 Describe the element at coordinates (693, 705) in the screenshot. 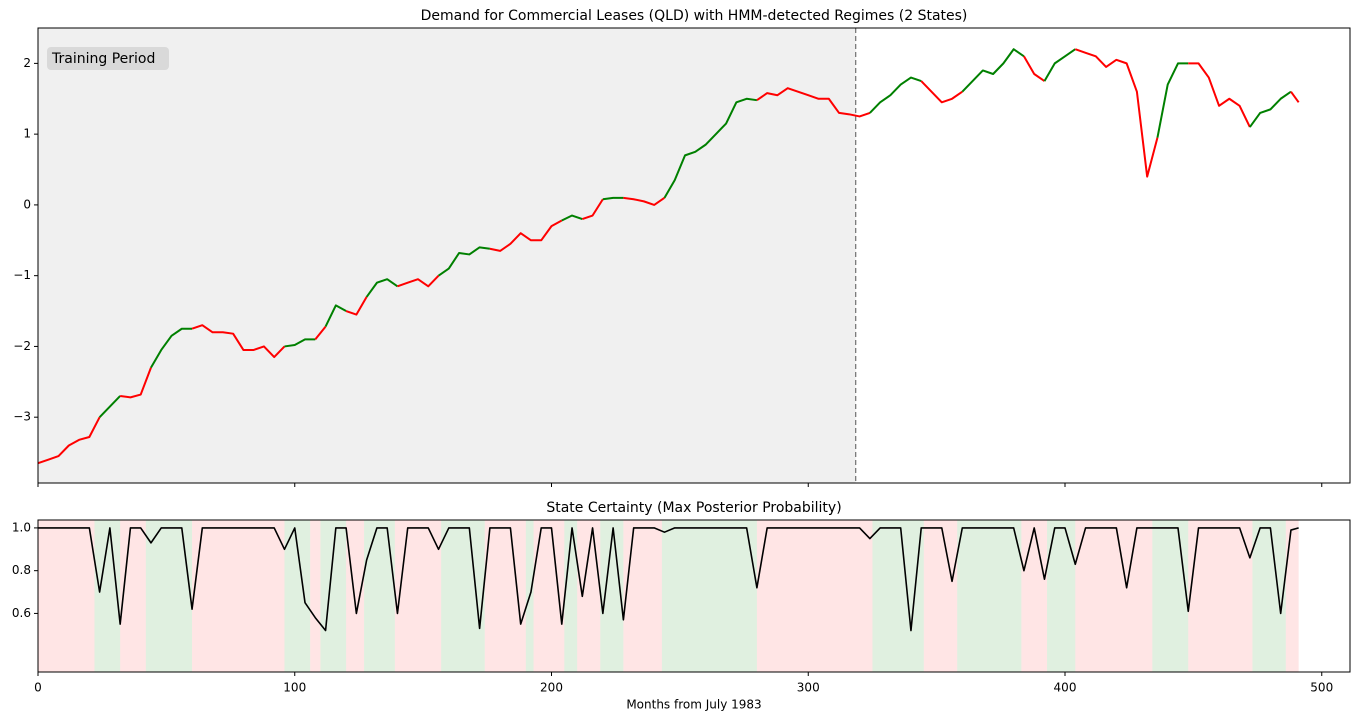

I see `x-axis-label: Months from July 1983` at that location.